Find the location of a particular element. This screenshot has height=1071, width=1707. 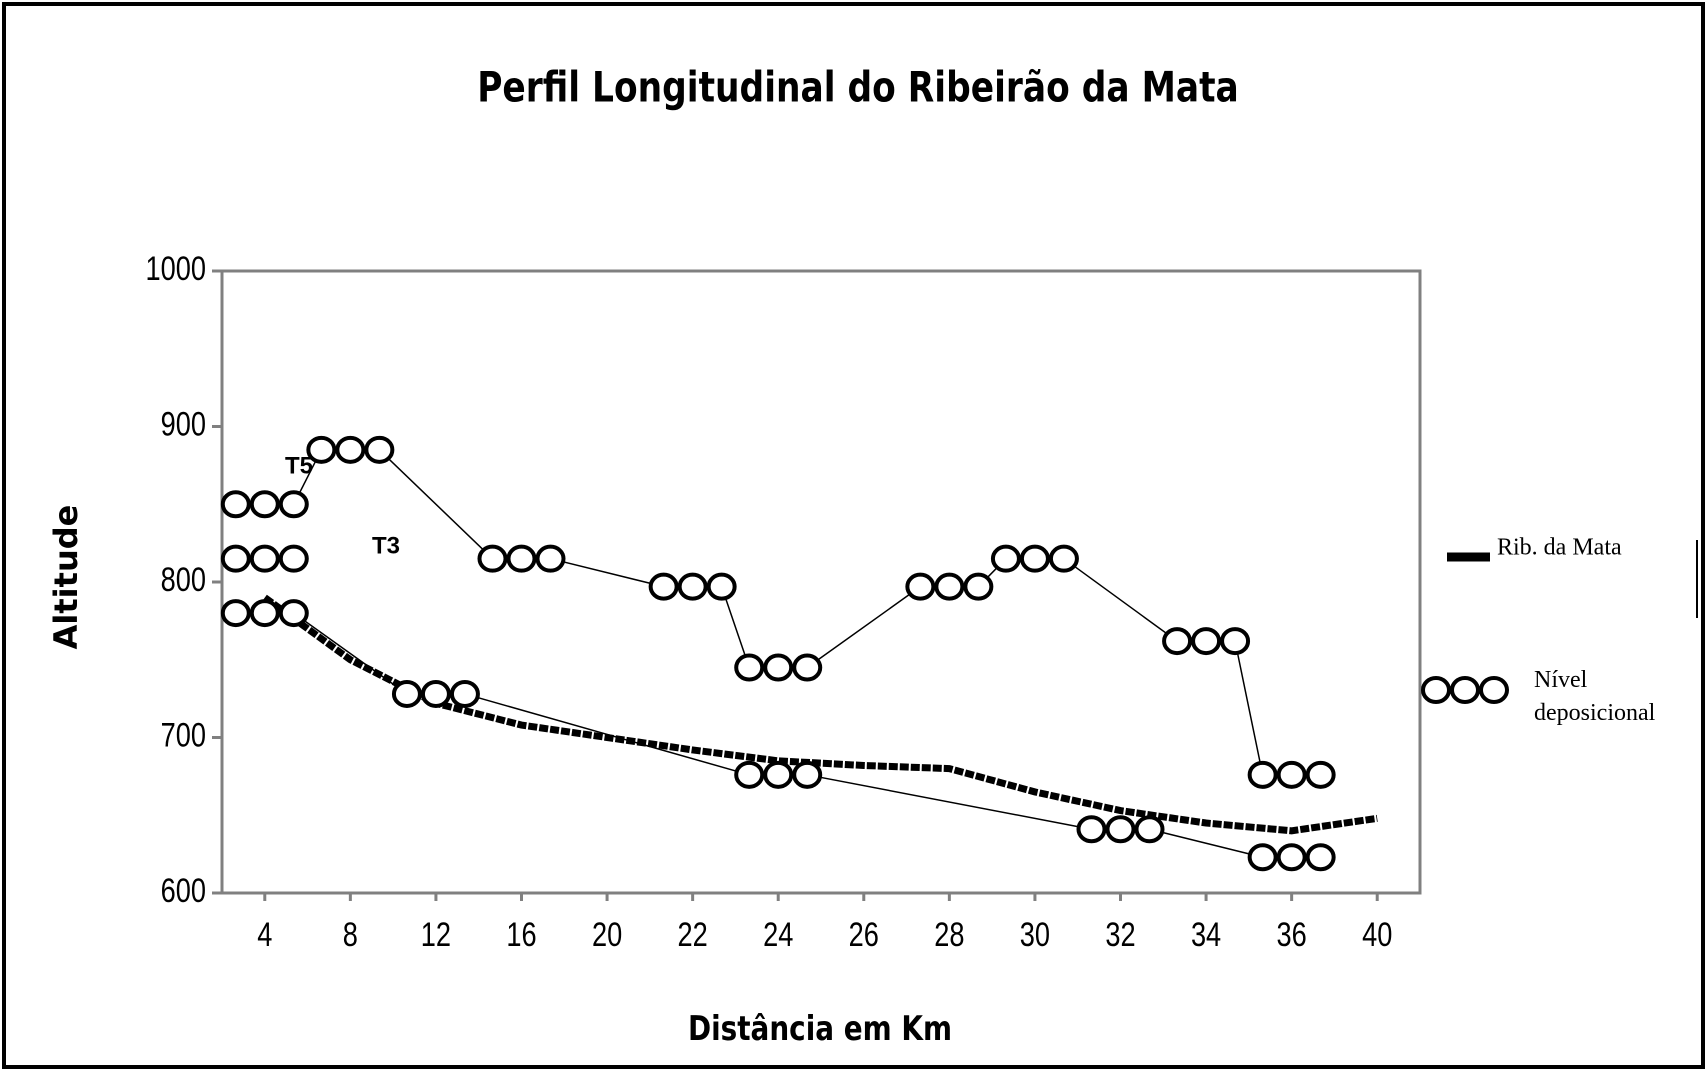

x-tick-label: 22 is located at coordinates (693, 934).